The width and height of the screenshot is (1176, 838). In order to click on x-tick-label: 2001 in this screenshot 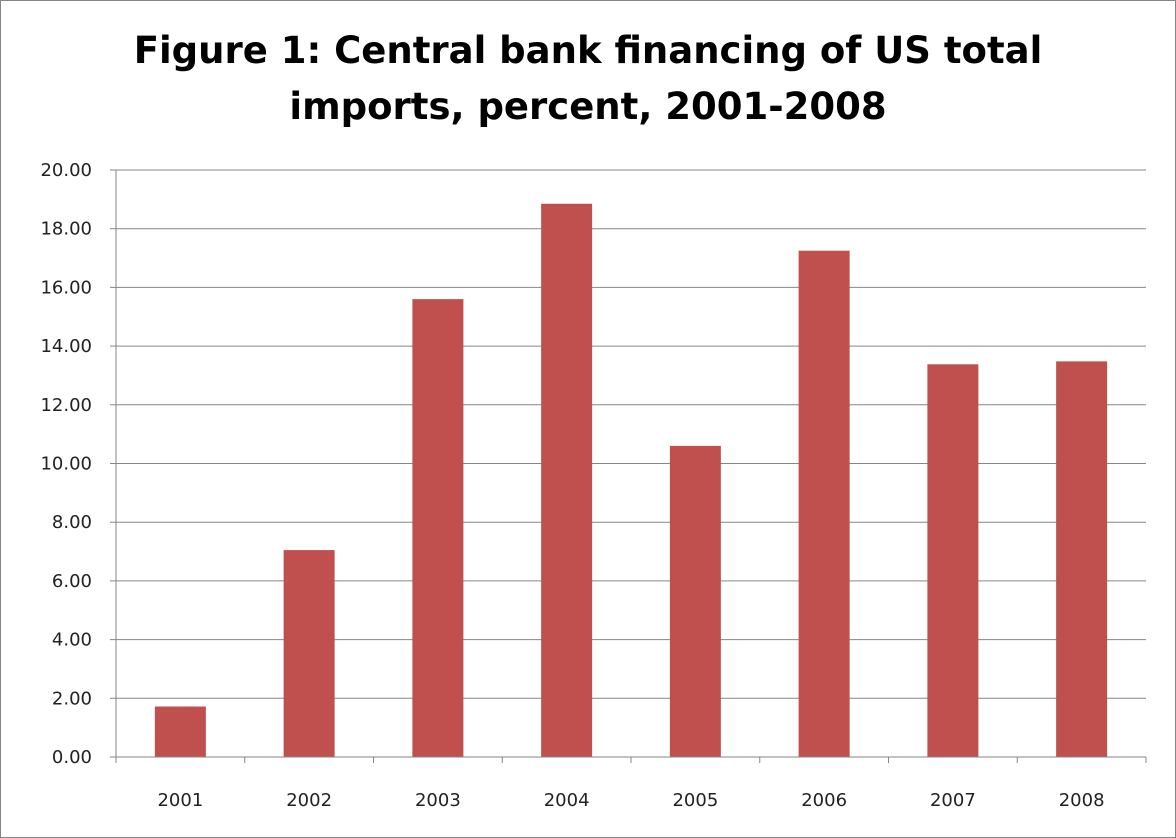, I will do `click(180, 800)`.